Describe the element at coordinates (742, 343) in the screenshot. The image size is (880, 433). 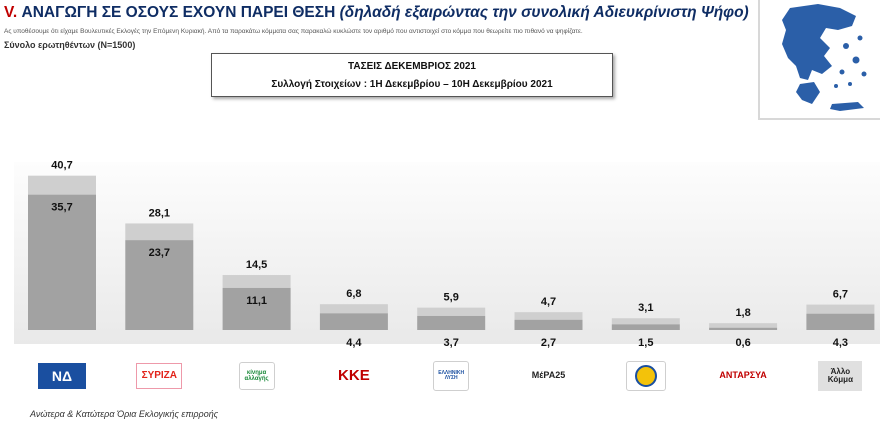
I see `label-lower-8: 0,6` at that location.